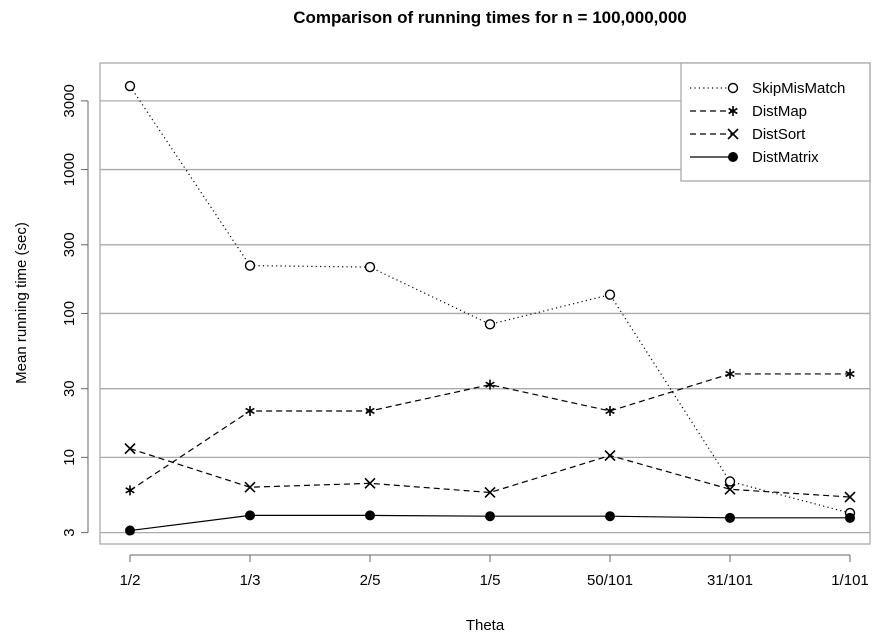  What do you see at coordinates (69, 313) in the screenshot?
I see `y-tick-label-3: 100` at bounding box center [69, 313].